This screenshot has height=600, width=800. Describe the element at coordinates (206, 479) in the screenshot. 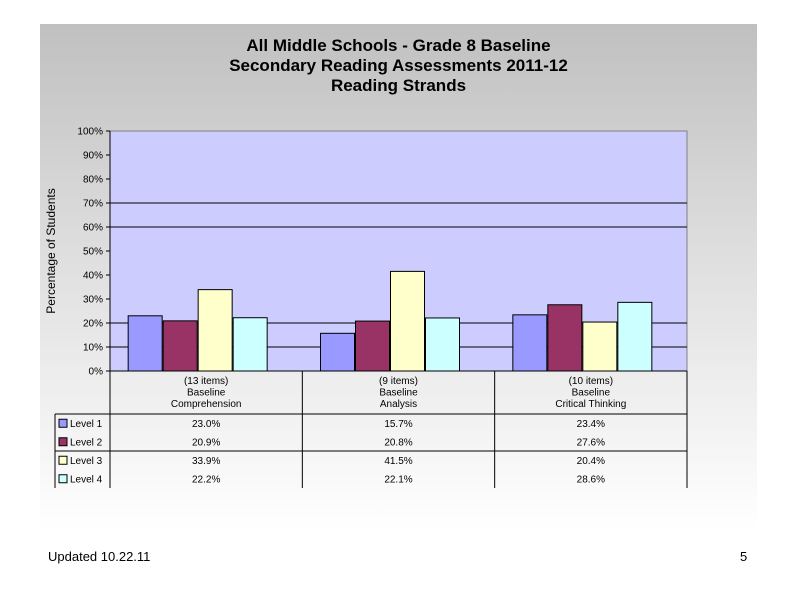

I see `data-label: 22.2%` at that location.